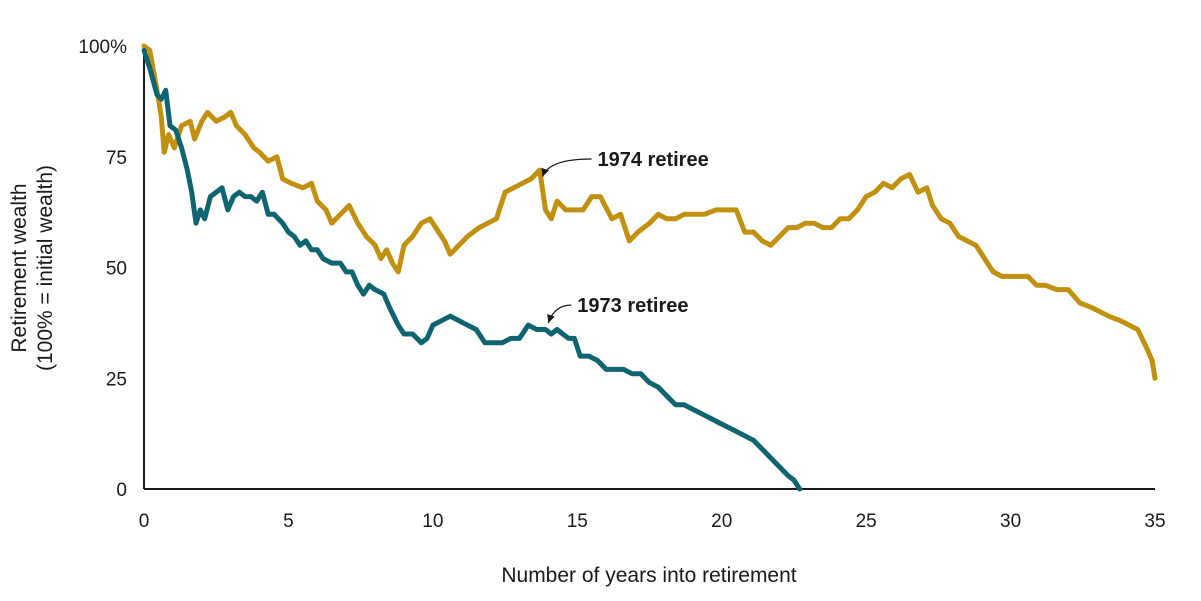  I want to click on x-tick-label: 0, so click(144, 521).